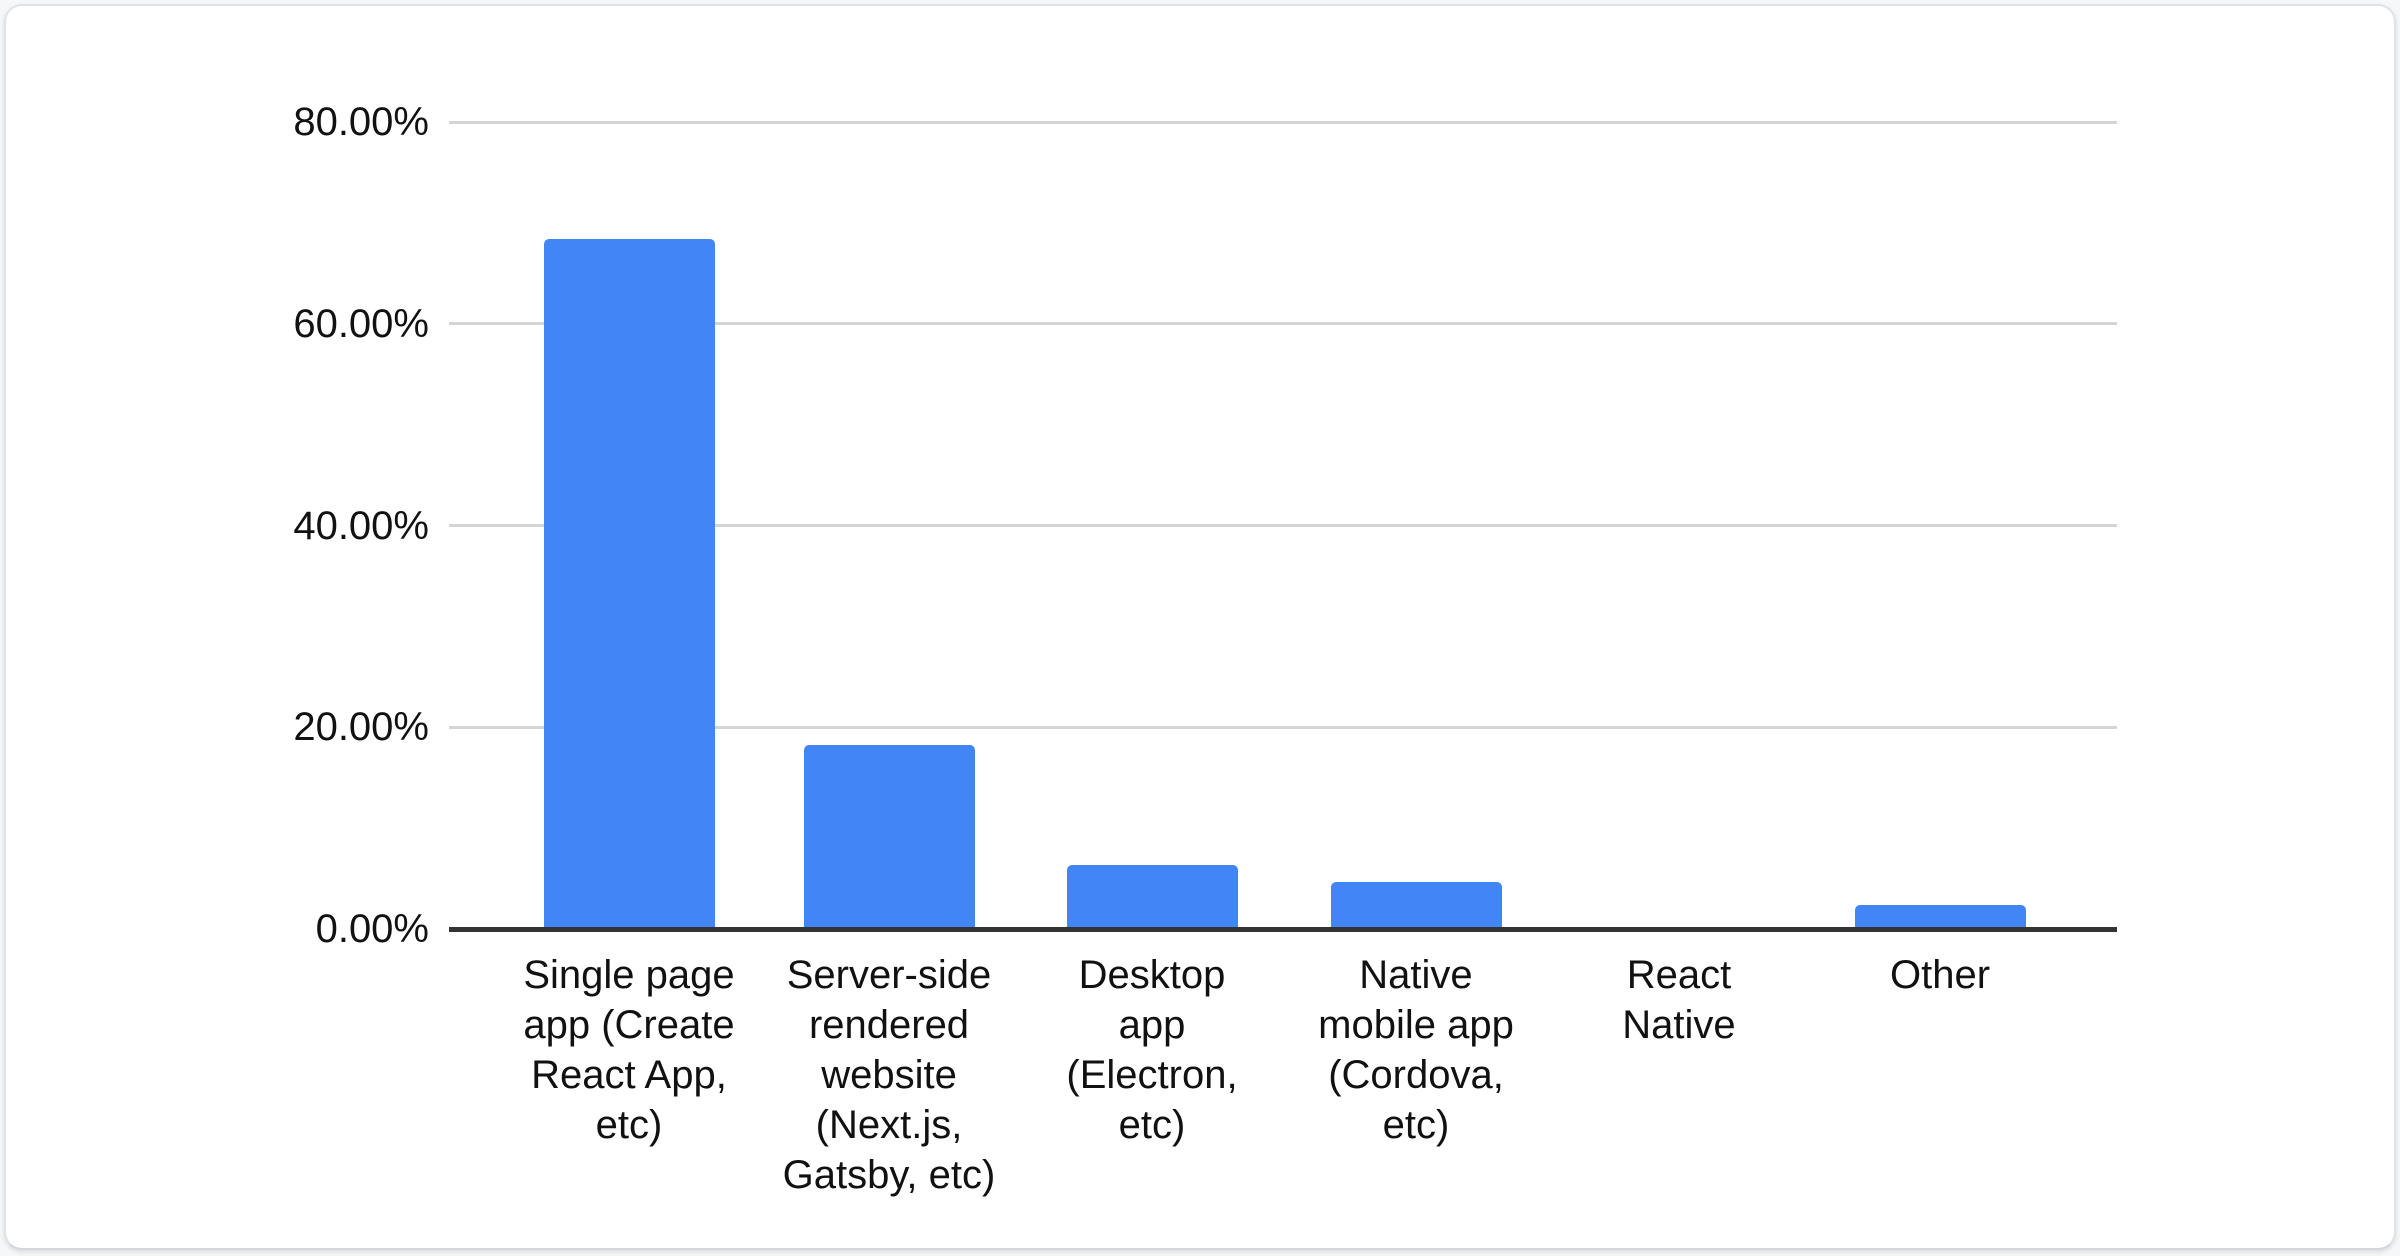 The image size is (2400, 1256). What do you see at coordinates (629, 1050) in the screenshot?
I see `x-category-label: Single page app (Create React App, etc)` at bounding box center [629, 1050].